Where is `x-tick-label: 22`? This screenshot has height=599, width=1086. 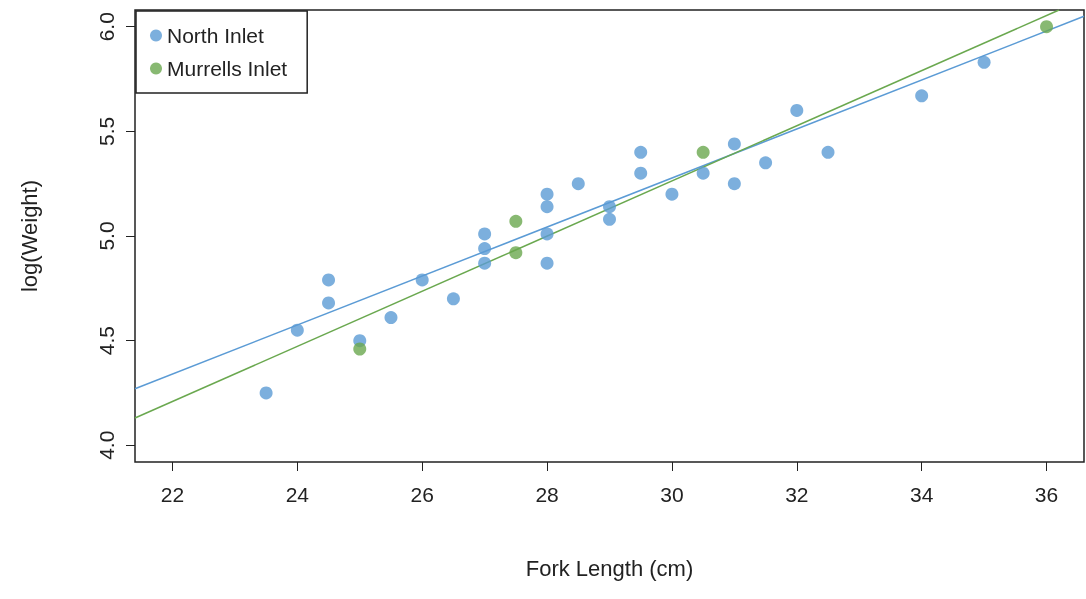
x-tick-label: 22 is located at coordinates (172, 494).